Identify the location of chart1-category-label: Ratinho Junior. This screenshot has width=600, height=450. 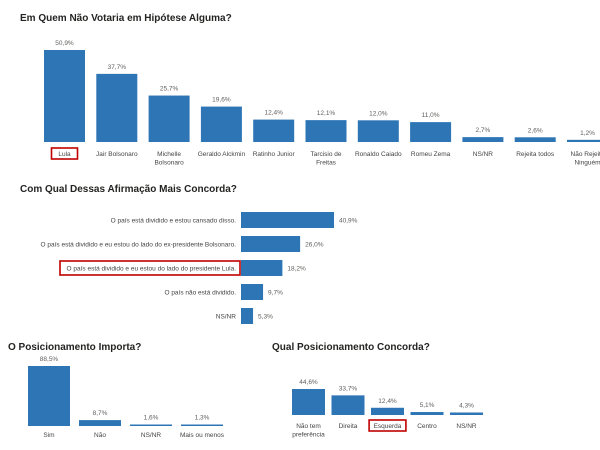
(274, 154).